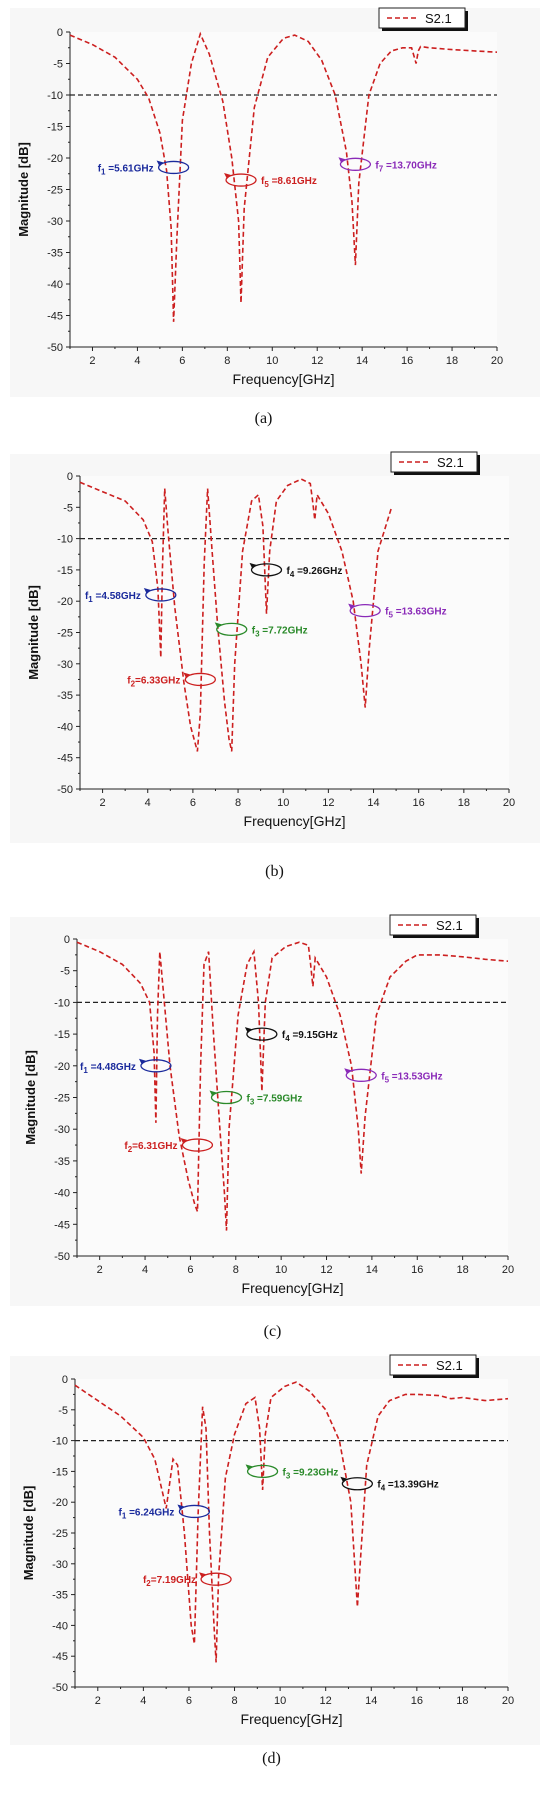  What do you see at coordinates (508, 1701) in the screenshot?
I see `x-tick-label: 20` at bounding box center [508, 1701].